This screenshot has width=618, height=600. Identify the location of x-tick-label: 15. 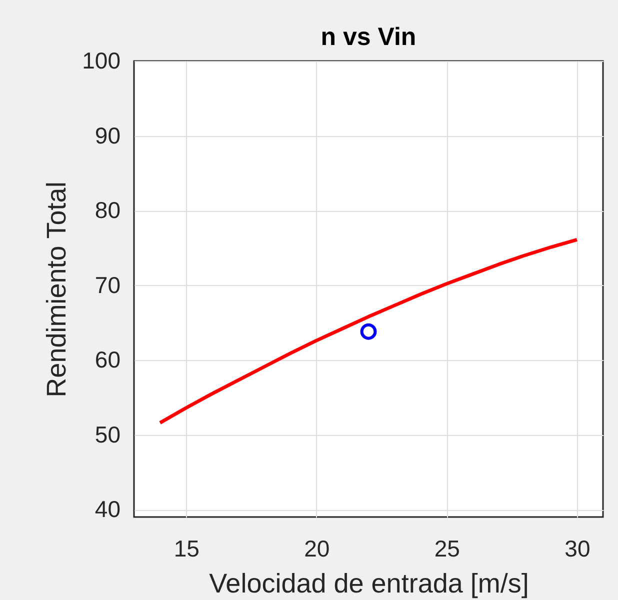
(187, 549).